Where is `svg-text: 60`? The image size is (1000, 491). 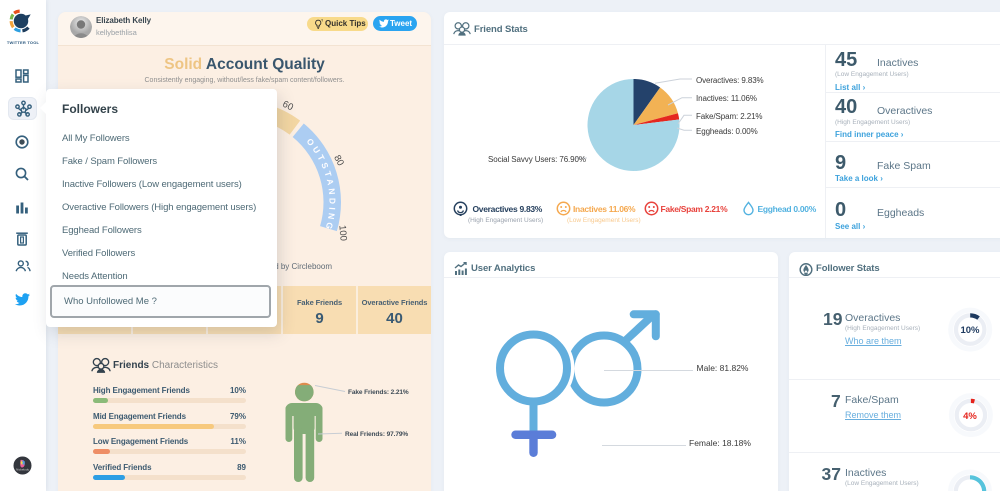
svg-text: 60 is located at coordinates (288, 106).